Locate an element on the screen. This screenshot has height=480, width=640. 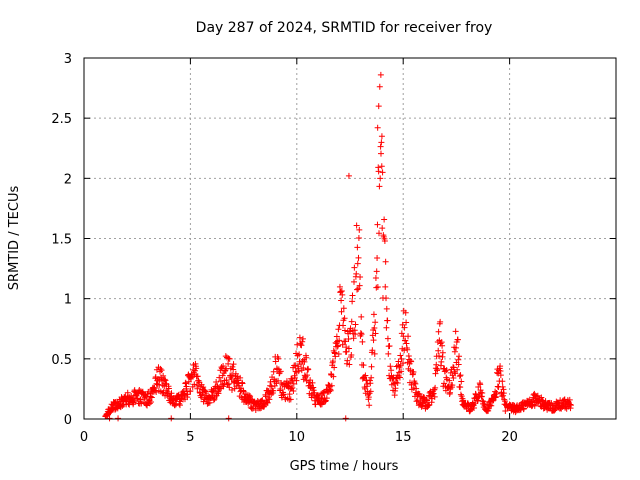
x-axis-label: GPS time / hours is located at coordinates (344, 466).